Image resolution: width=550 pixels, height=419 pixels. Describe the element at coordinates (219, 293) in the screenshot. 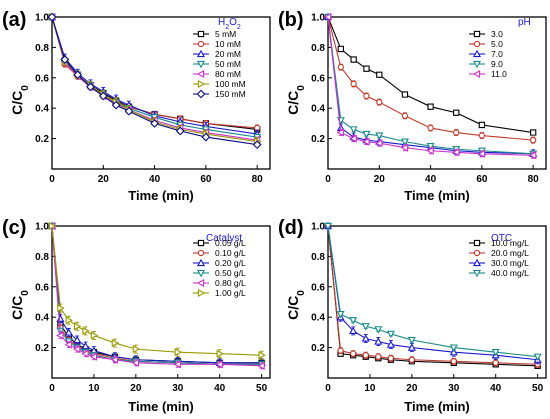

I see `legend-entry: 1.00 g/L` at that location.